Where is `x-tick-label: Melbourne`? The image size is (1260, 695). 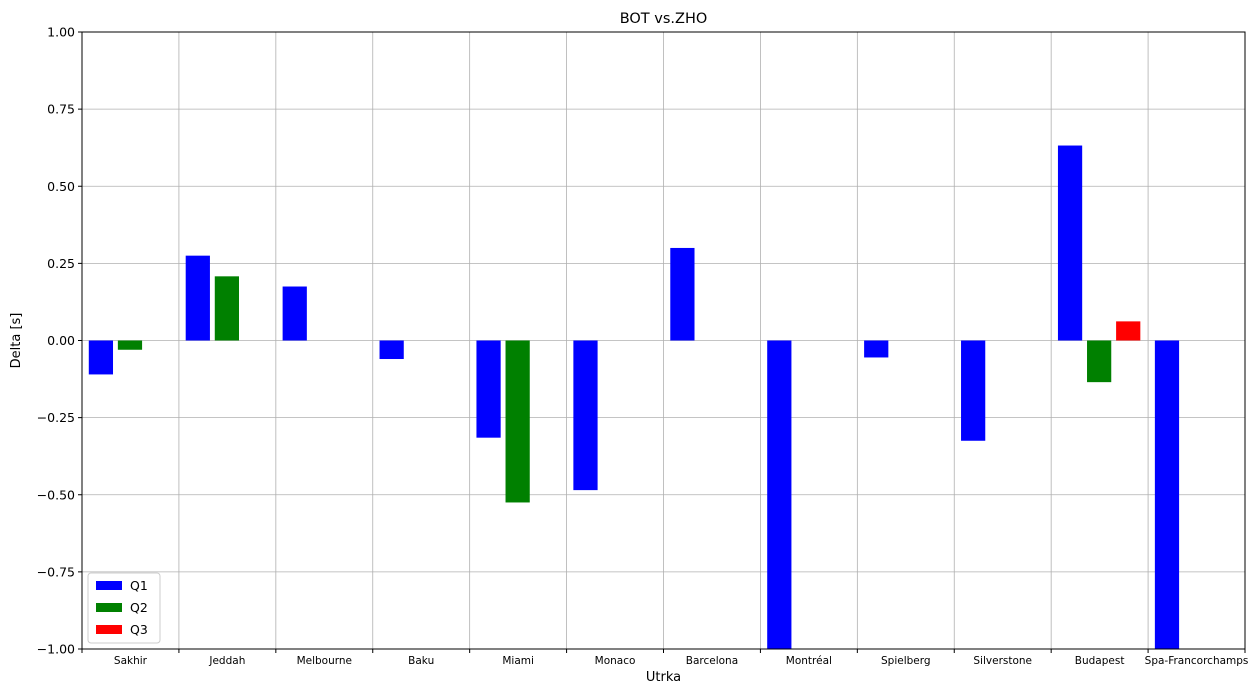 x-tick-label: Melbourne is located at coordinates (324, 661).